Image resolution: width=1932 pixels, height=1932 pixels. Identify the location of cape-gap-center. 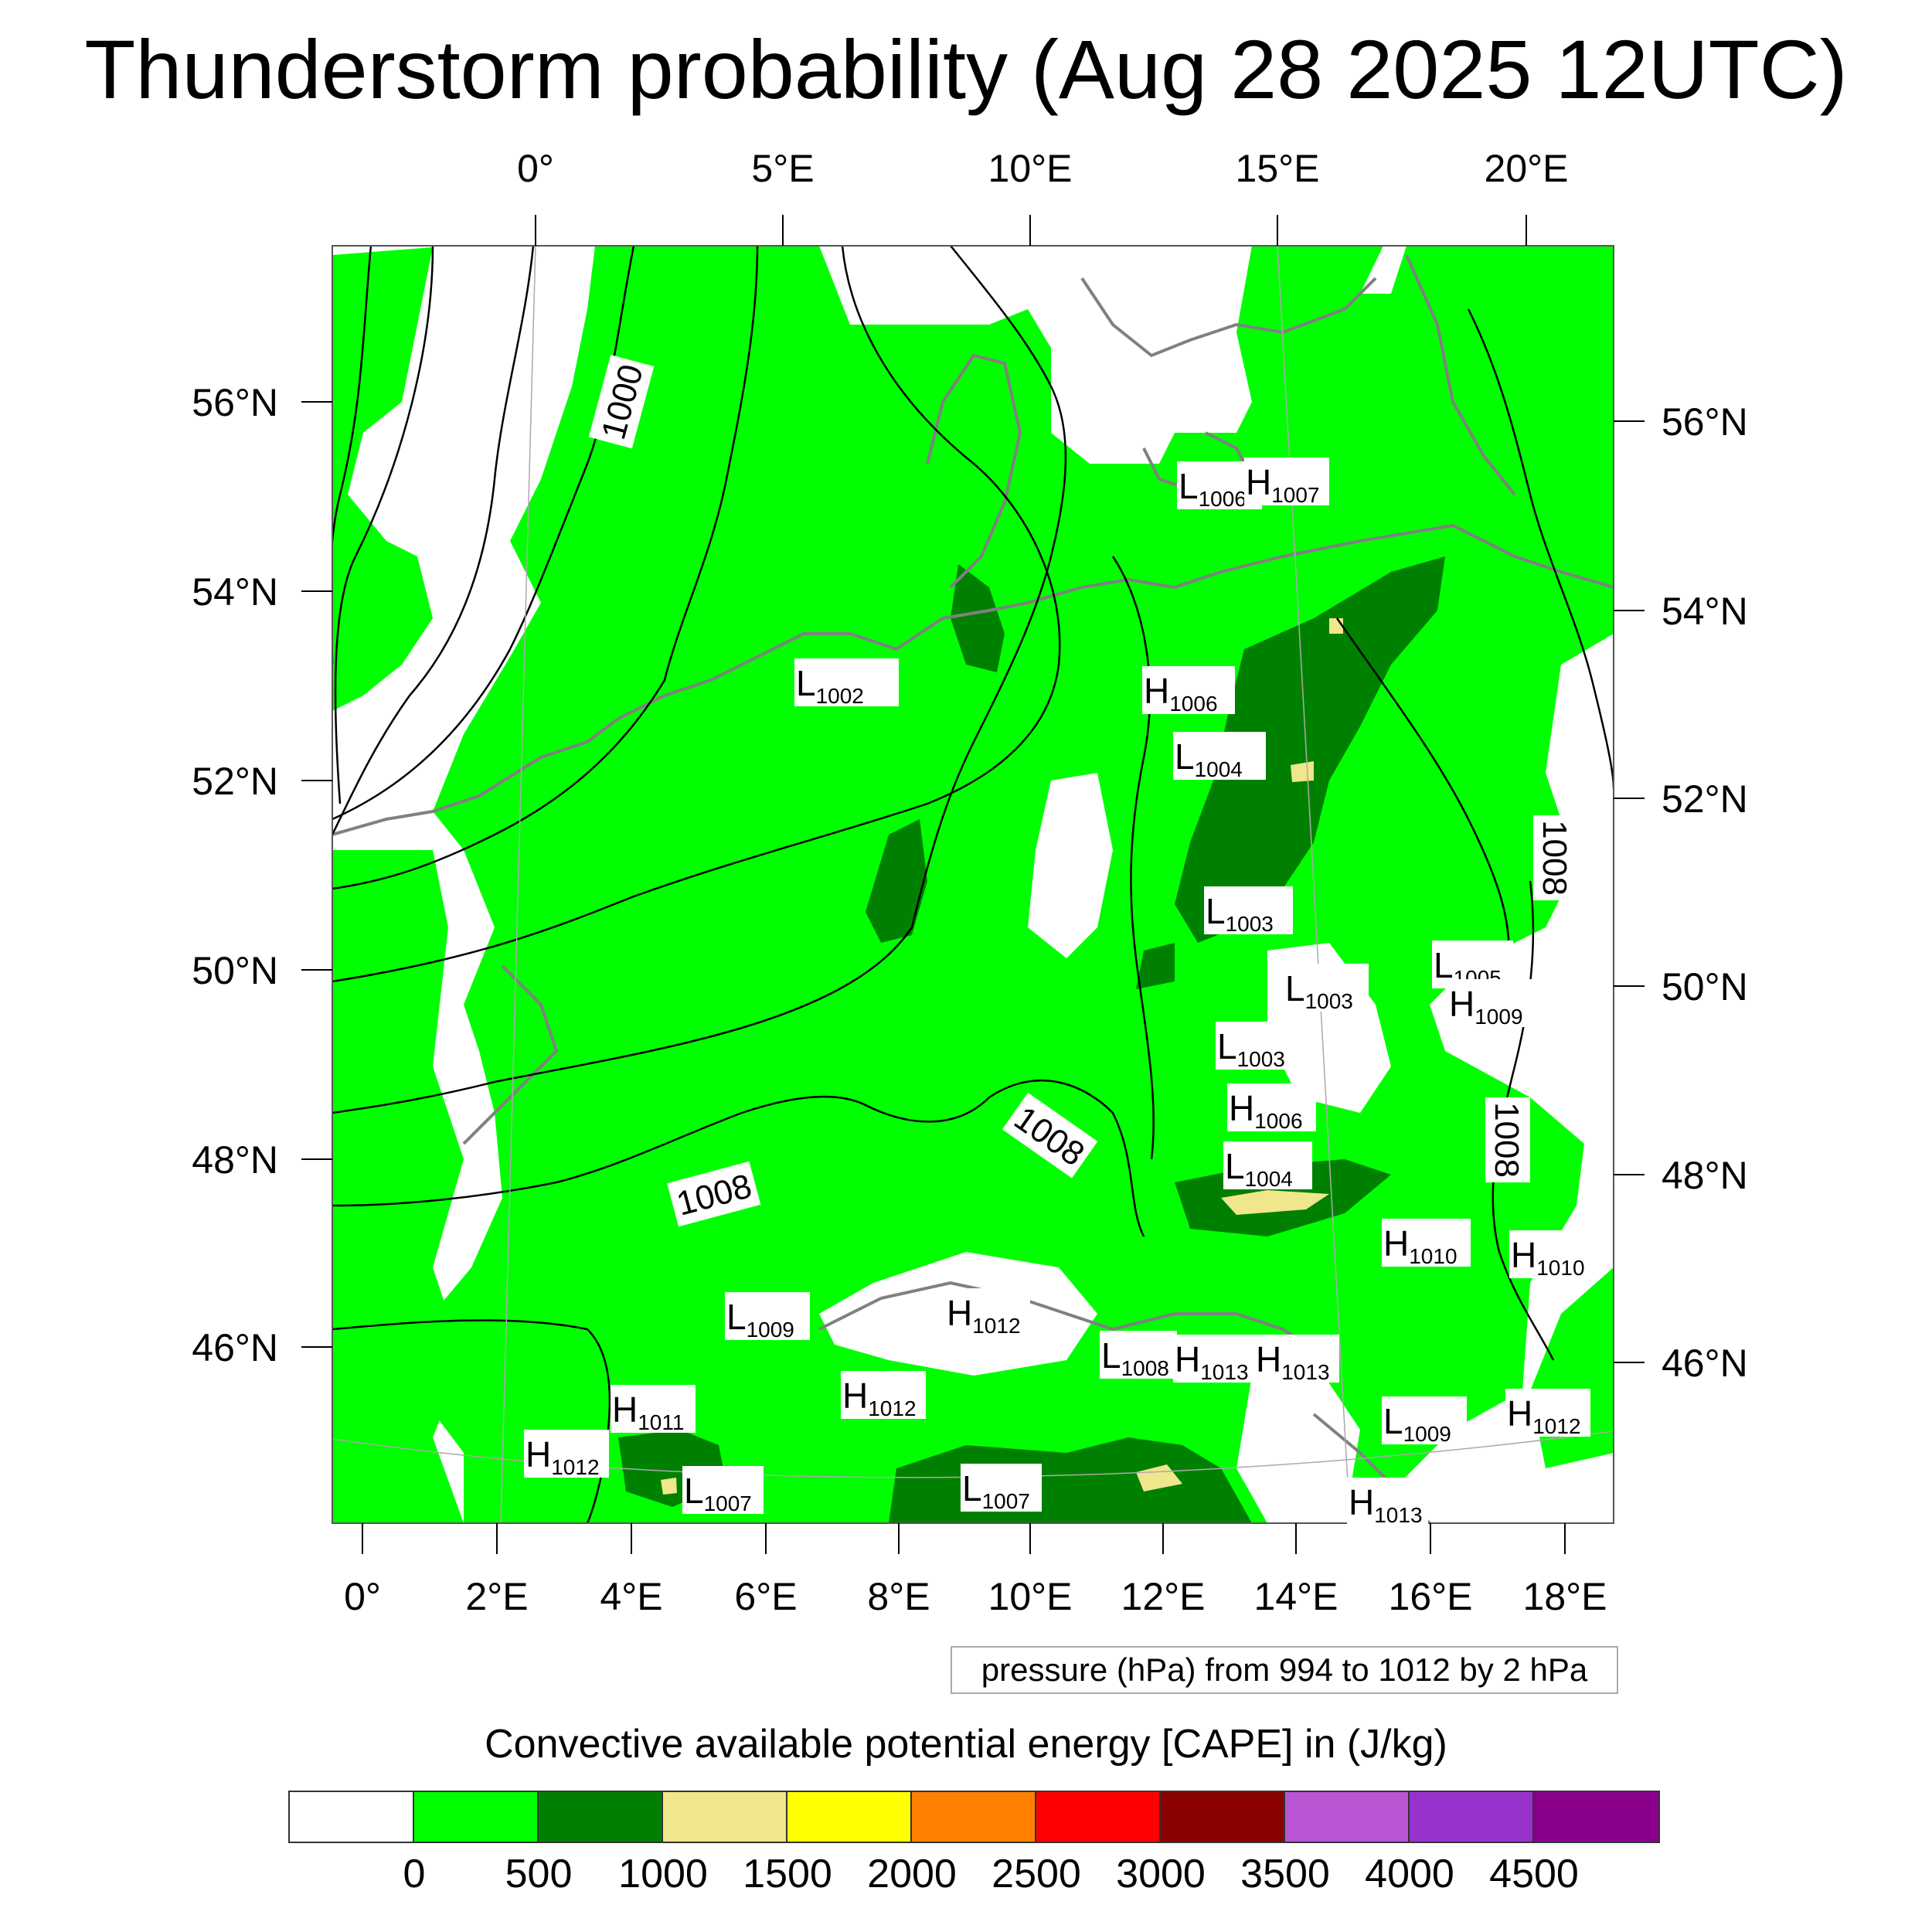
(1070, 865).